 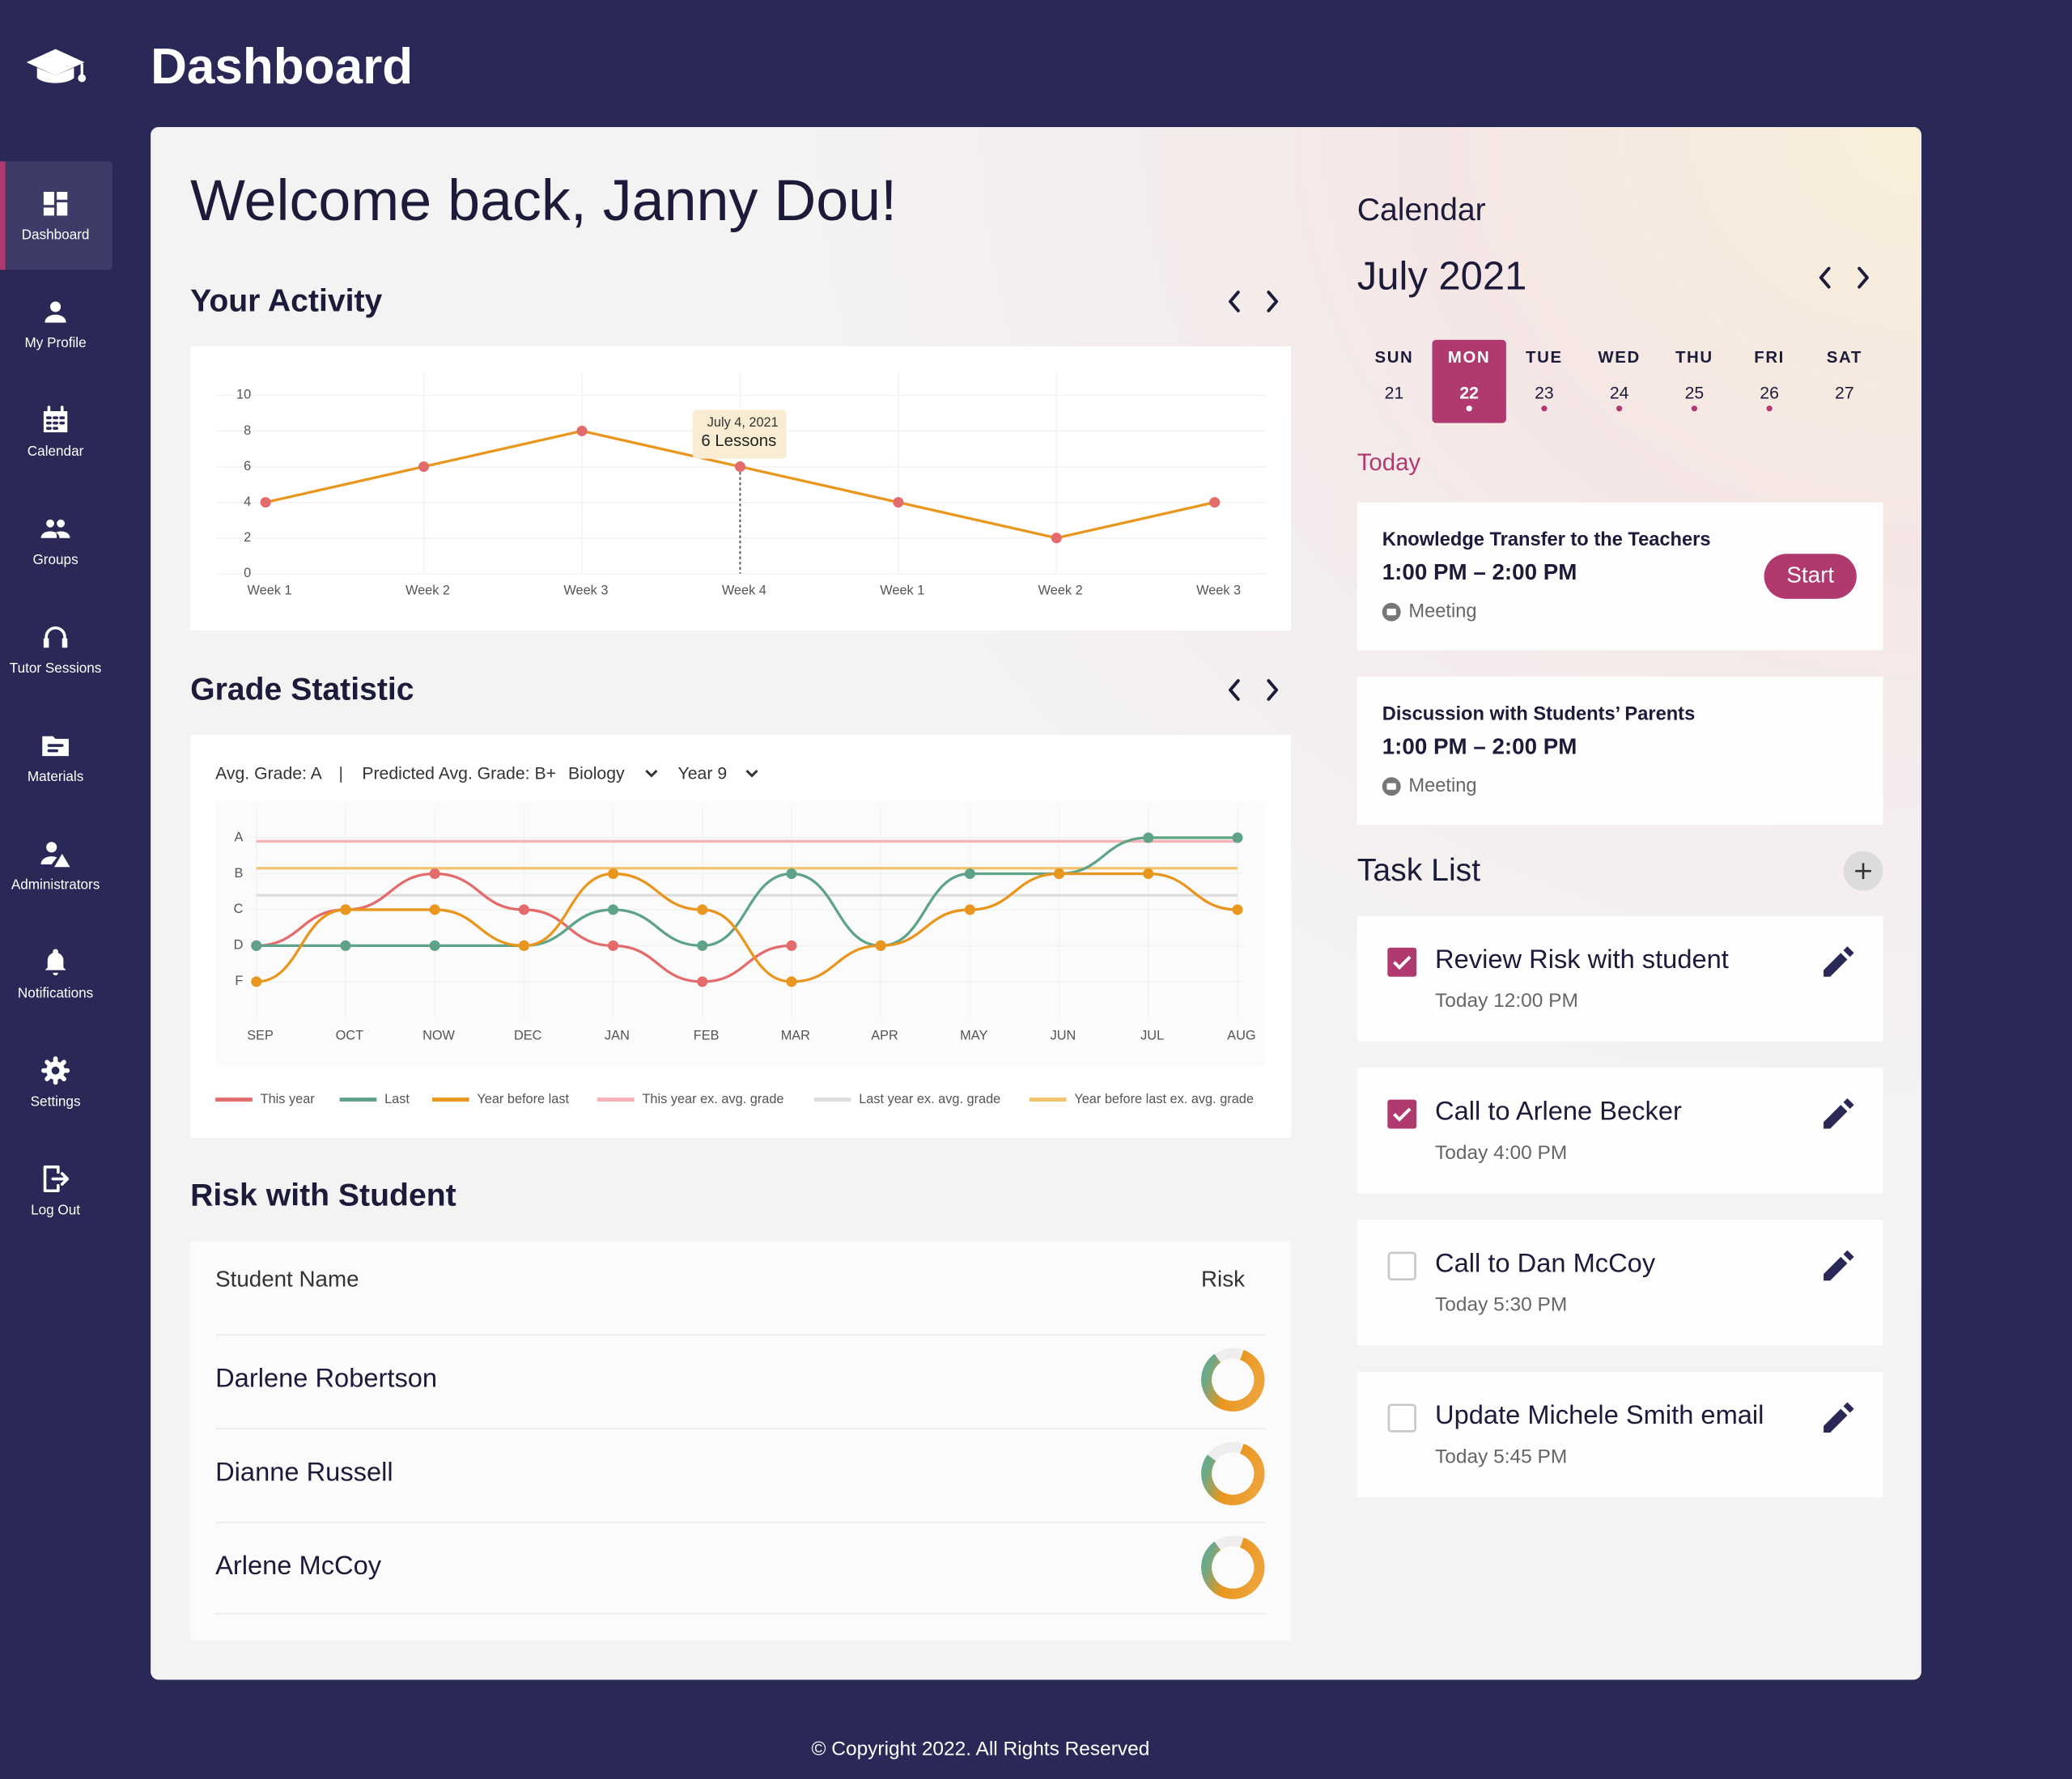 What do you see at coordinates (1223, 1279) in the screenshot?
I see `column-header: Risk` at bounding box center [1223, 1279].